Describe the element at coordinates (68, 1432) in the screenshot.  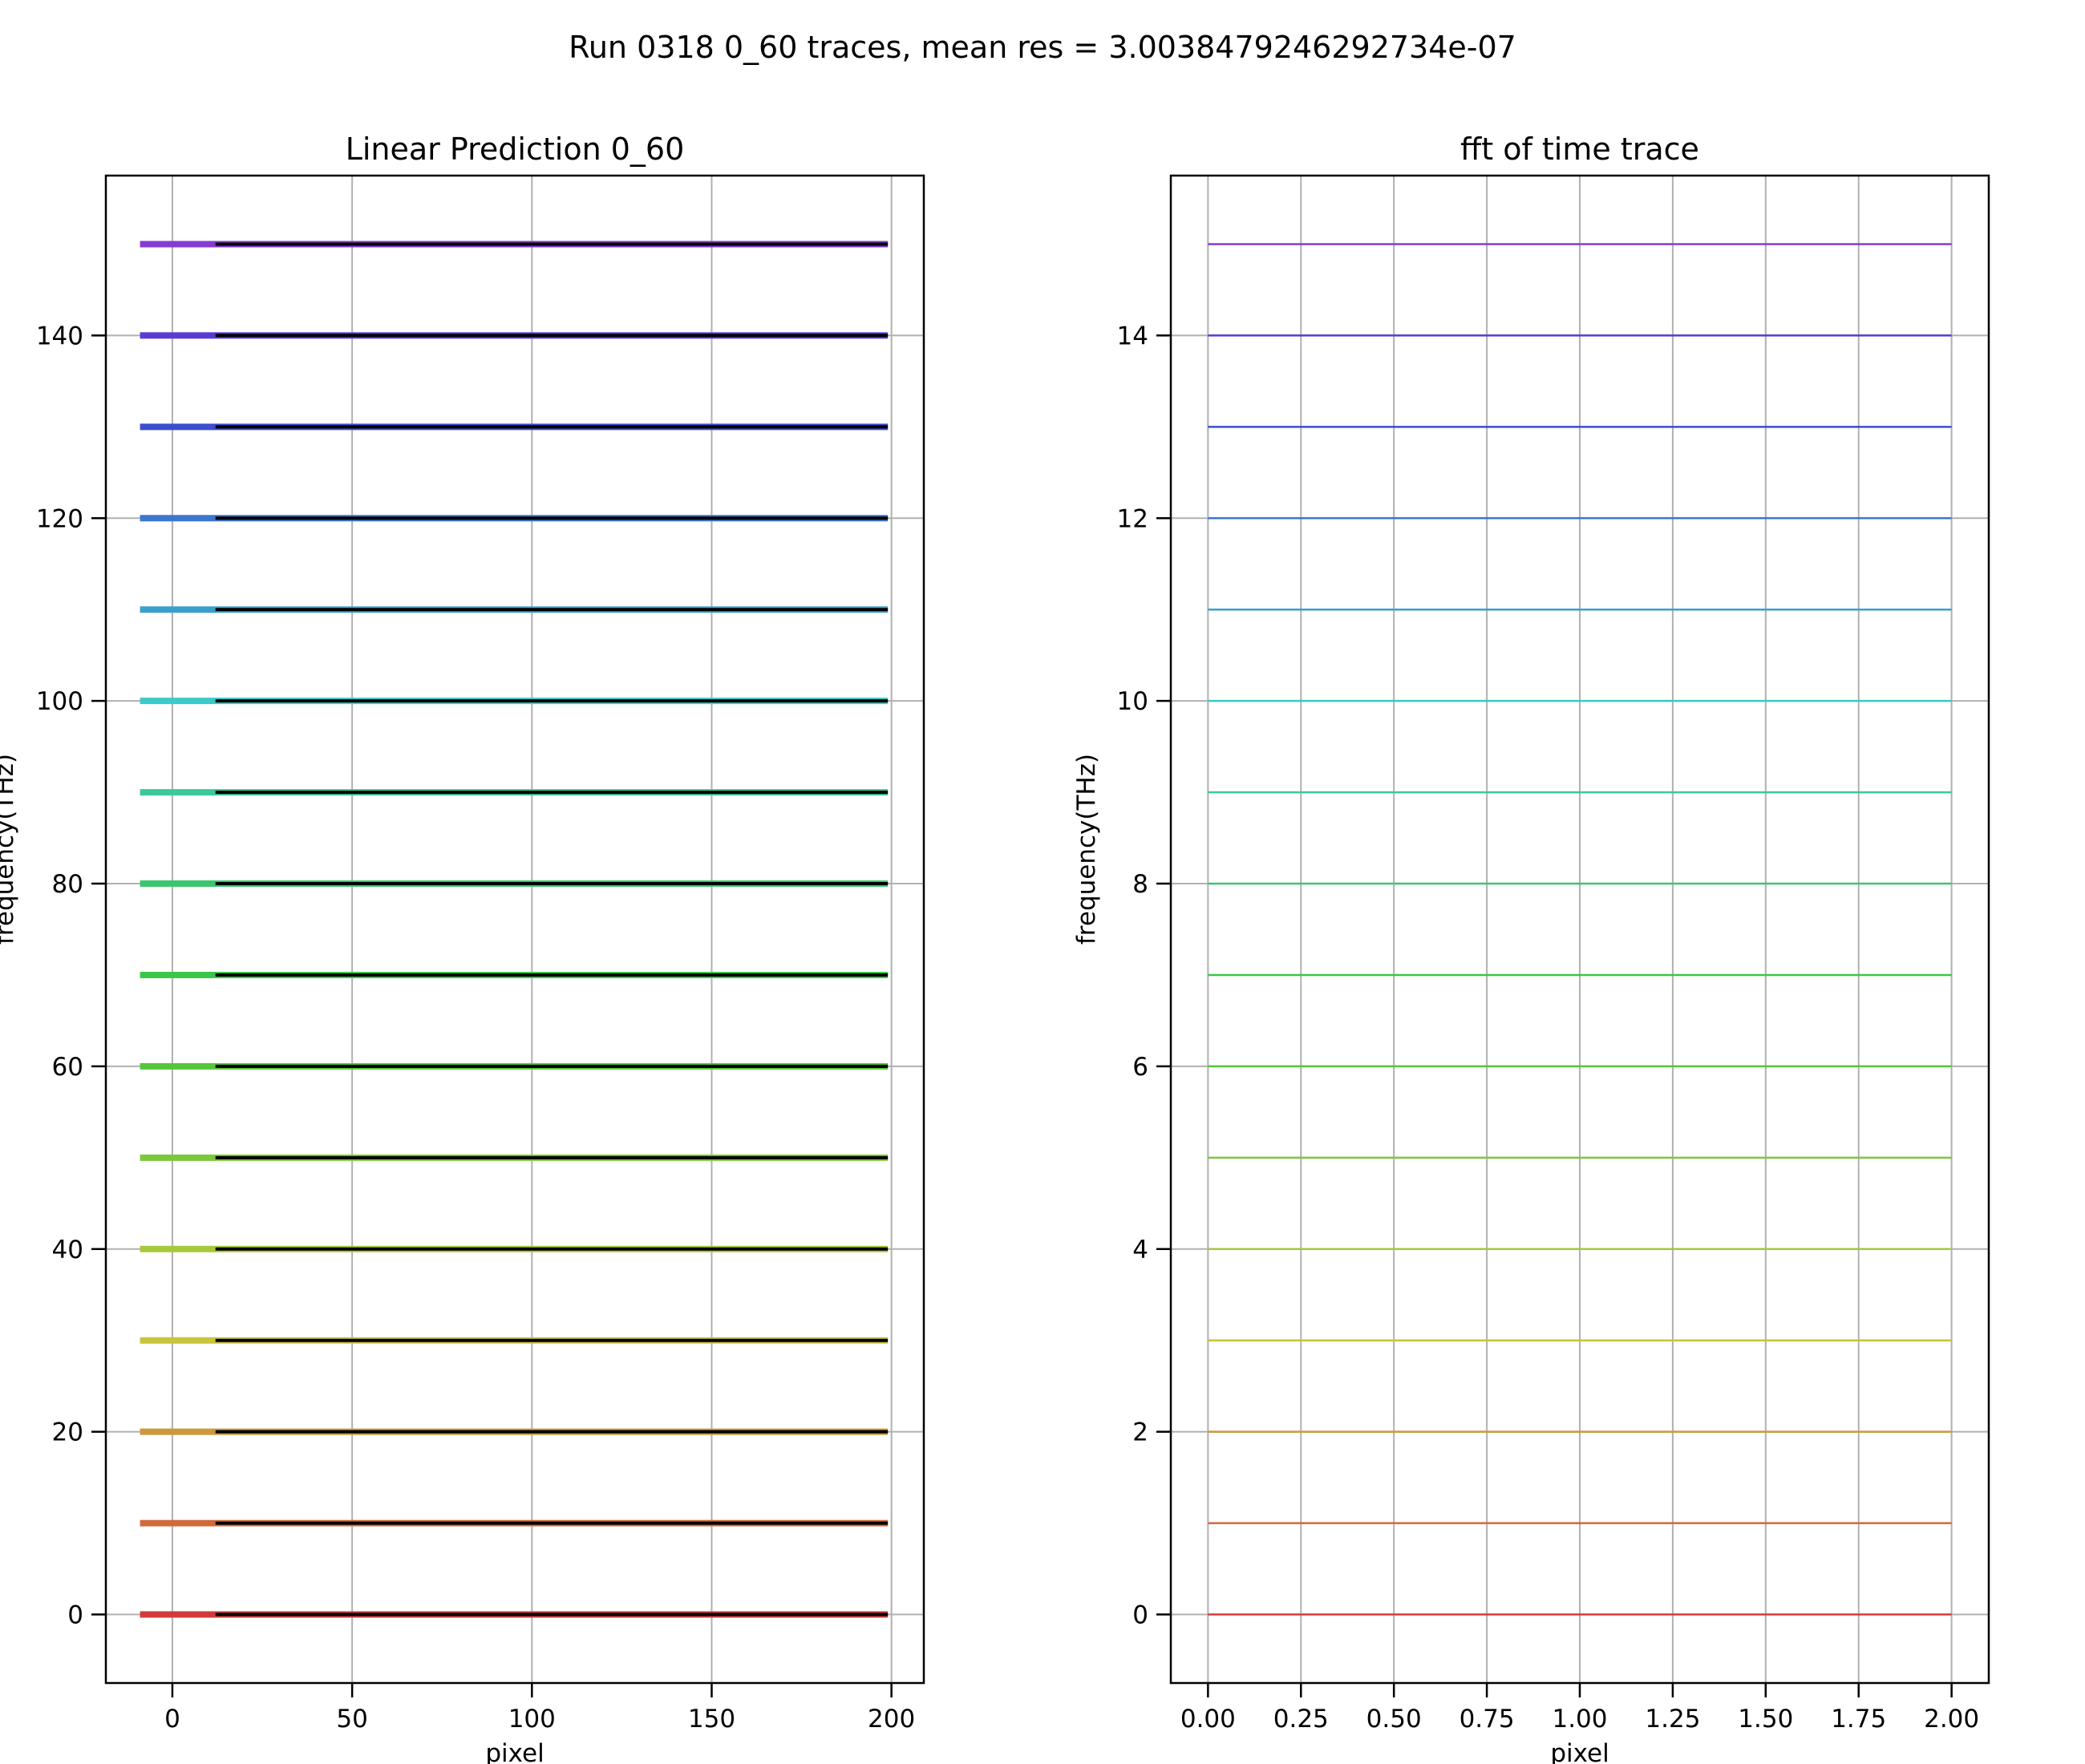
I see `y-tick-label-1: 20` at that location.